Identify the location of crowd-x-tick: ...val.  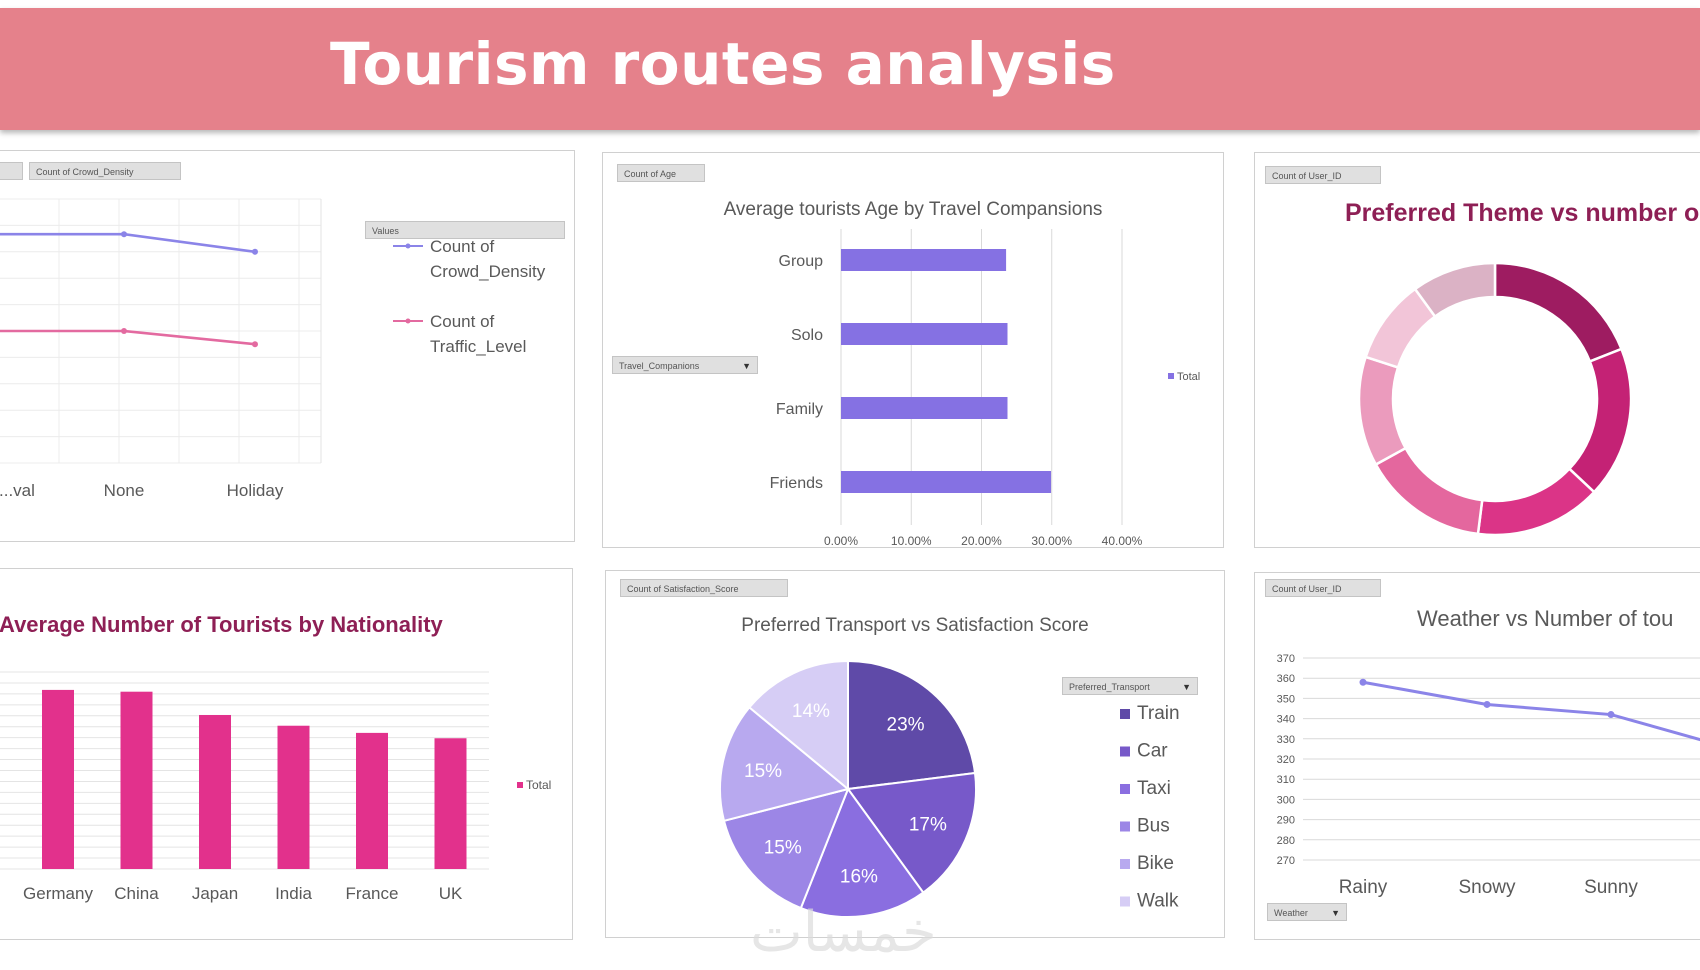
(17, 490).